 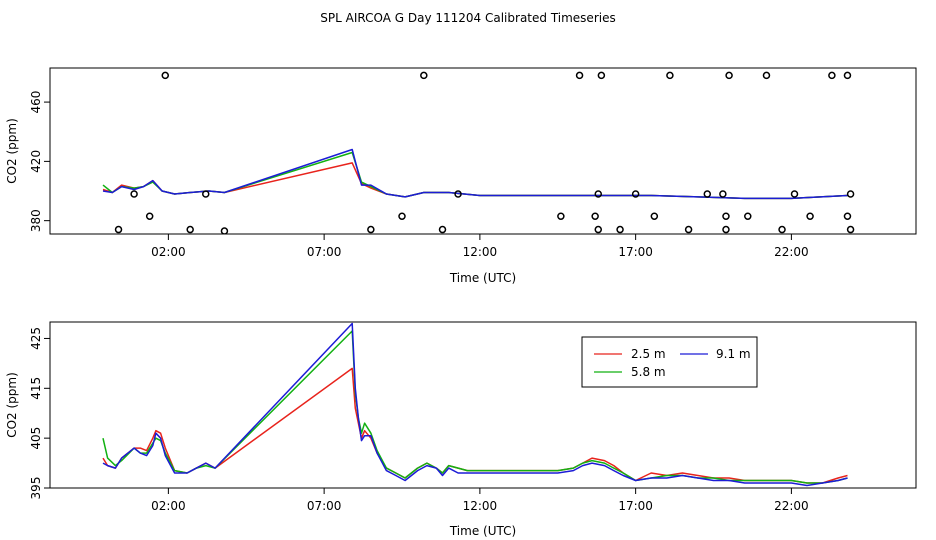 I want to click on bottom-x-axis: 02:00 07:00 12:00 17:00 22:00, so click(x=480, y=500).